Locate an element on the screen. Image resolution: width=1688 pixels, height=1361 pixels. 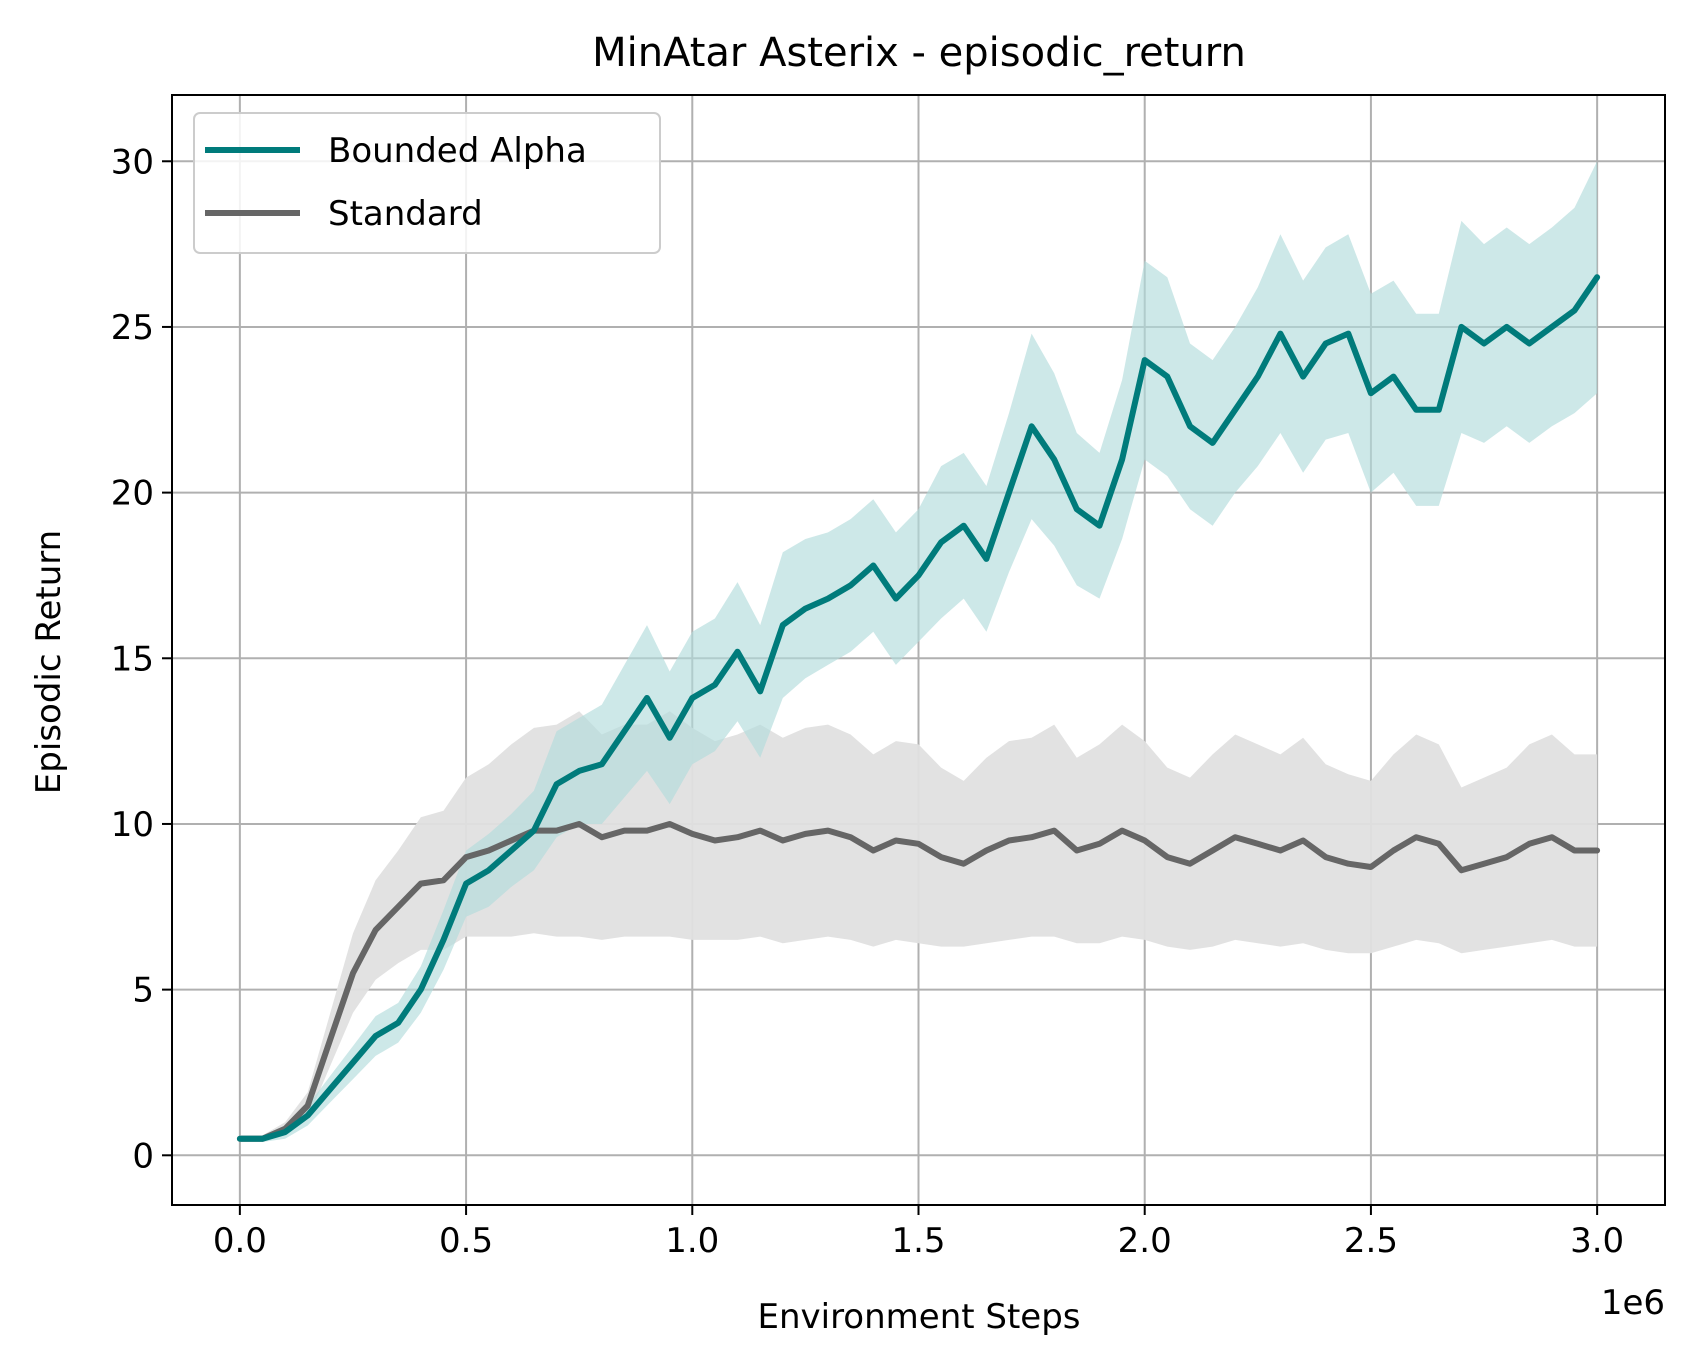
legend-label-standard: Standard is located at coordinates (405, 214).